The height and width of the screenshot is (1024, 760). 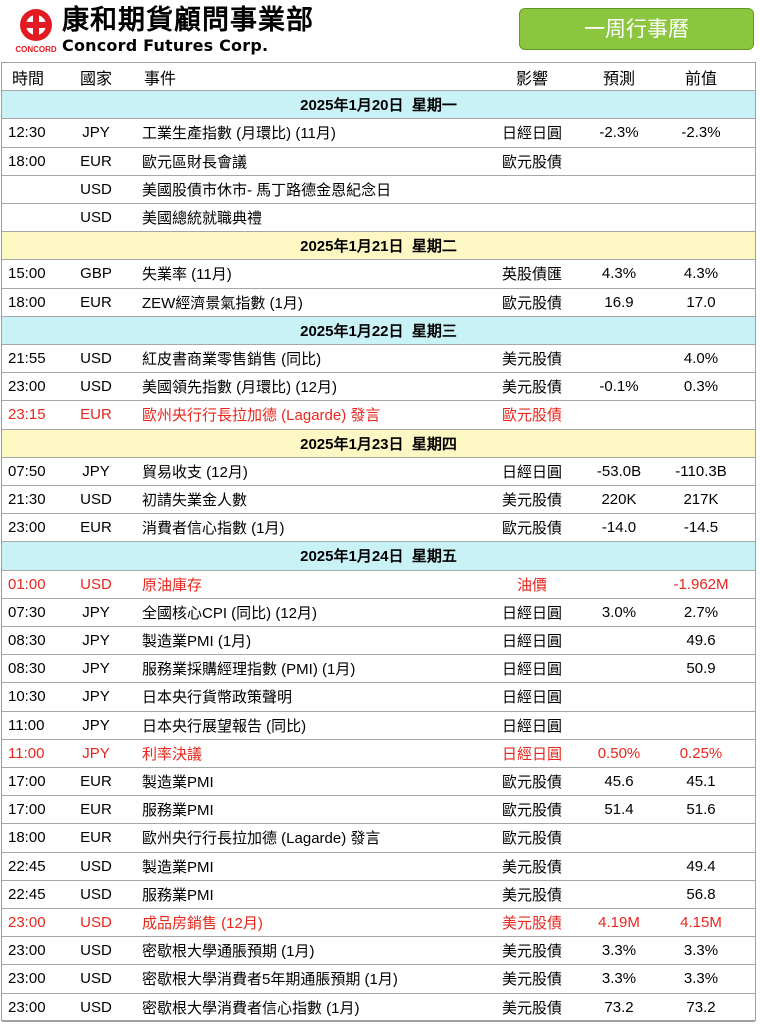 I want to click on day-weekday: 星期二, so click(x=434, y=247).